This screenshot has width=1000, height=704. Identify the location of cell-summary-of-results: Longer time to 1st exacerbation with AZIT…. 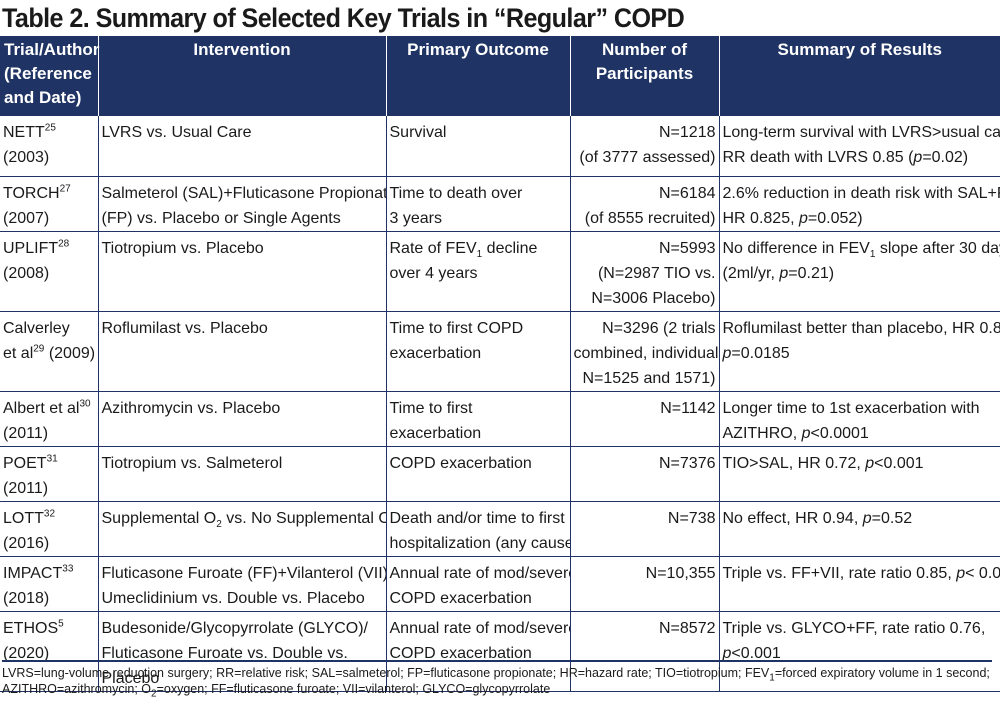
(859, 419).